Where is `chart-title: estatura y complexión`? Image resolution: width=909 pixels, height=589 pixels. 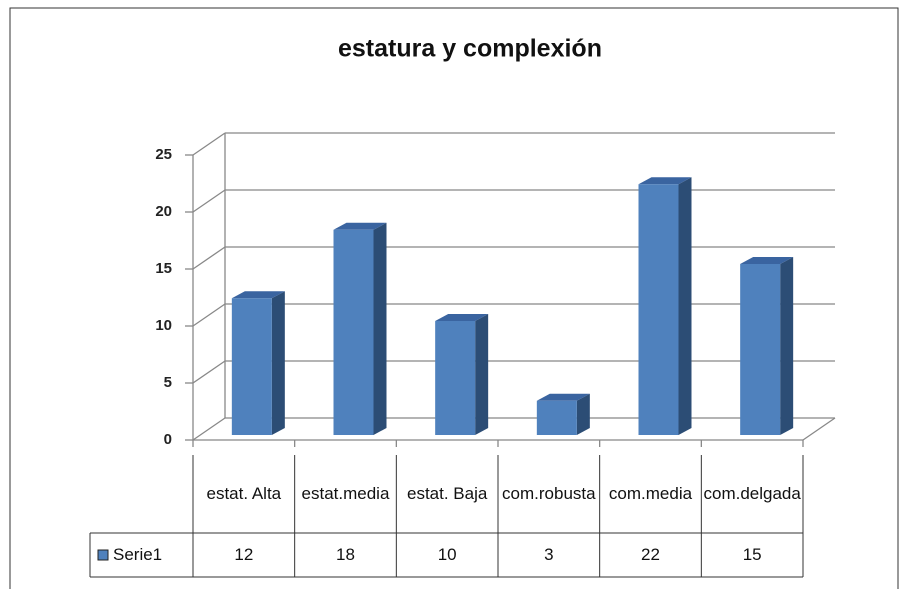
chart-title: estatura y complexión is located at coordinates (470, 49).